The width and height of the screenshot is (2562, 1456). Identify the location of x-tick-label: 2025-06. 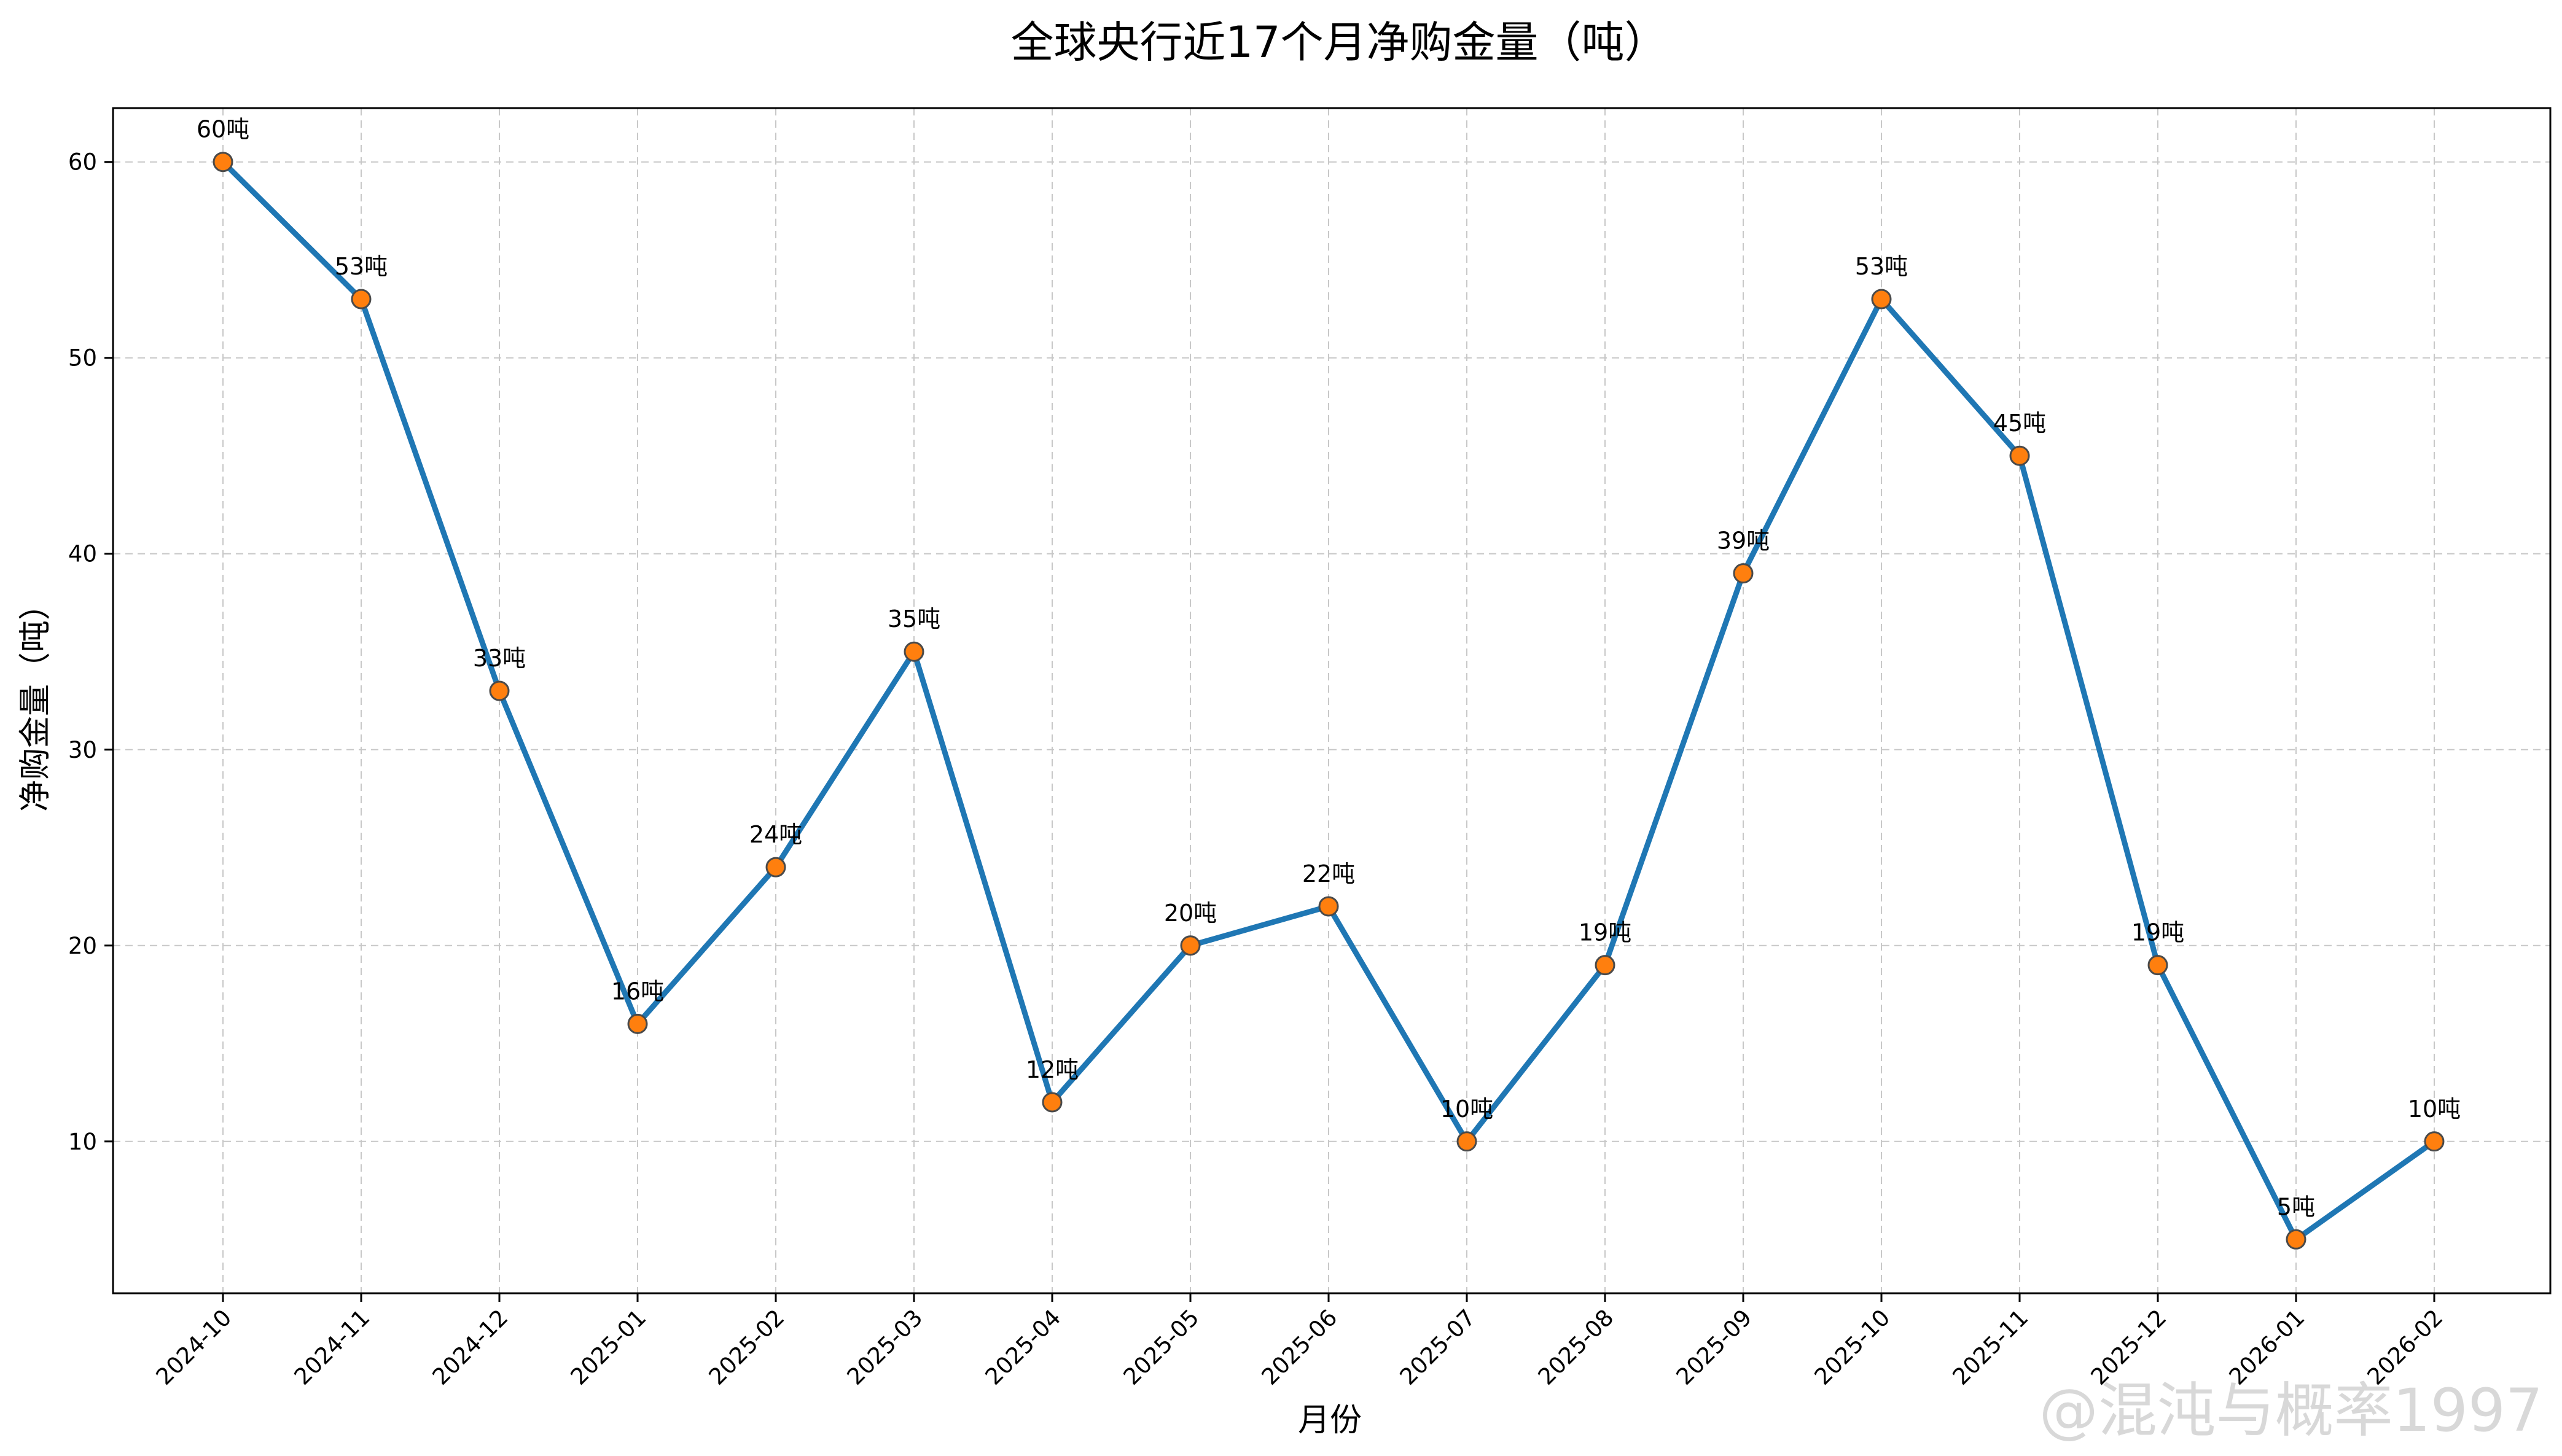
(1300, 1347).